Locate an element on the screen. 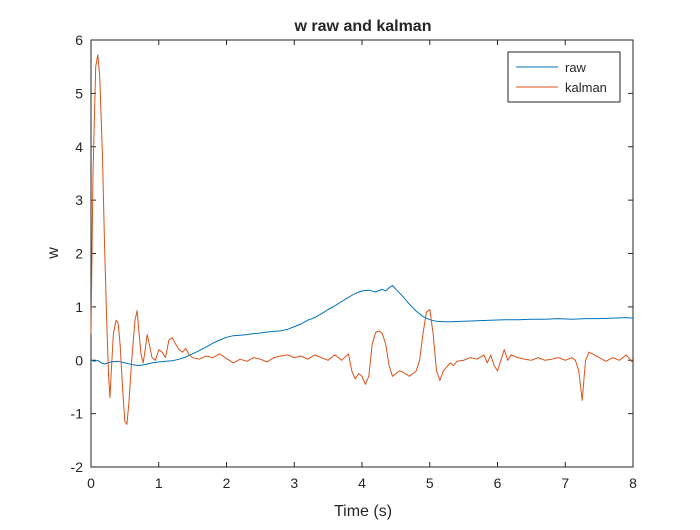  y-tick-label: 0 is located at coordinates (79, 360).